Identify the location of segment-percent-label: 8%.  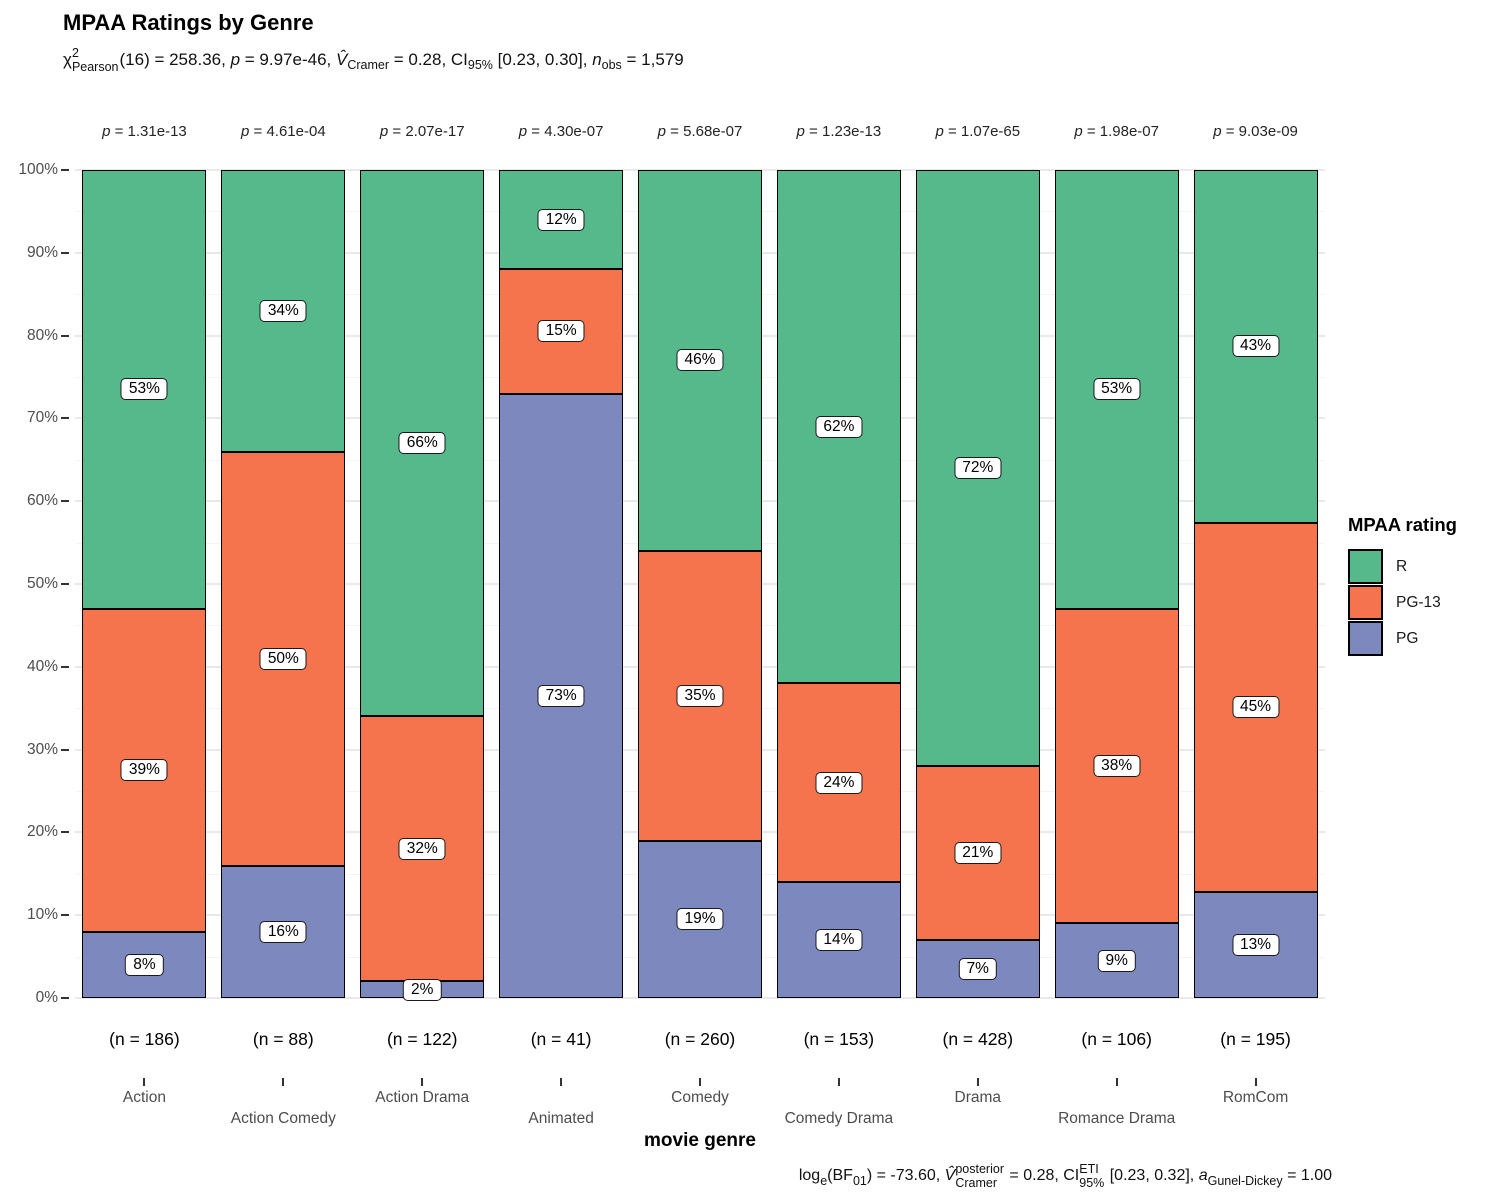
(144, 964).